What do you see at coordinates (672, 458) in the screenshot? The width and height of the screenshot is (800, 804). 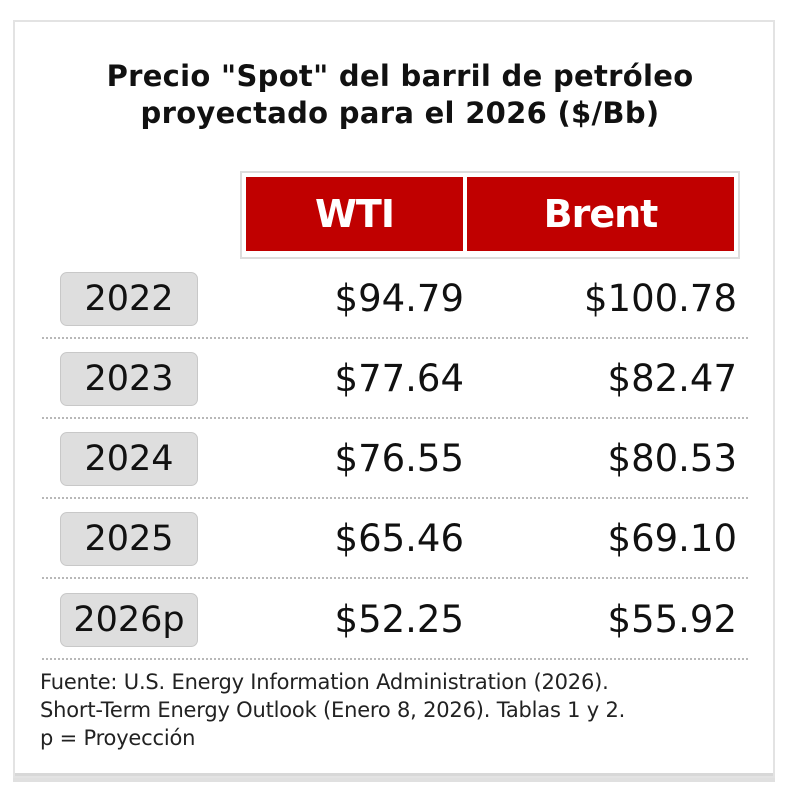 I see `brent-value: $80.53` at bounding box center [672, 458].